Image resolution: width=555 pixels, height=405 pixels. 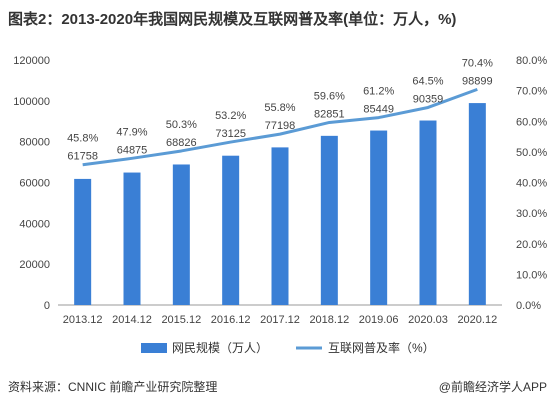 What do you see at coordinates (428, 320) in the screenshot?
I see `x-tick-label: 2020.03` at bounding box center [428, 320].